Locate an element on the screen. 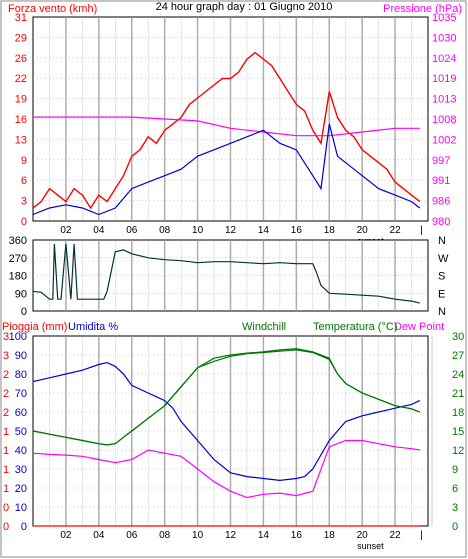 This screenshot has height=559, width=468. humidity-axis-label: Umidita % is located at coordinates (93, 327).